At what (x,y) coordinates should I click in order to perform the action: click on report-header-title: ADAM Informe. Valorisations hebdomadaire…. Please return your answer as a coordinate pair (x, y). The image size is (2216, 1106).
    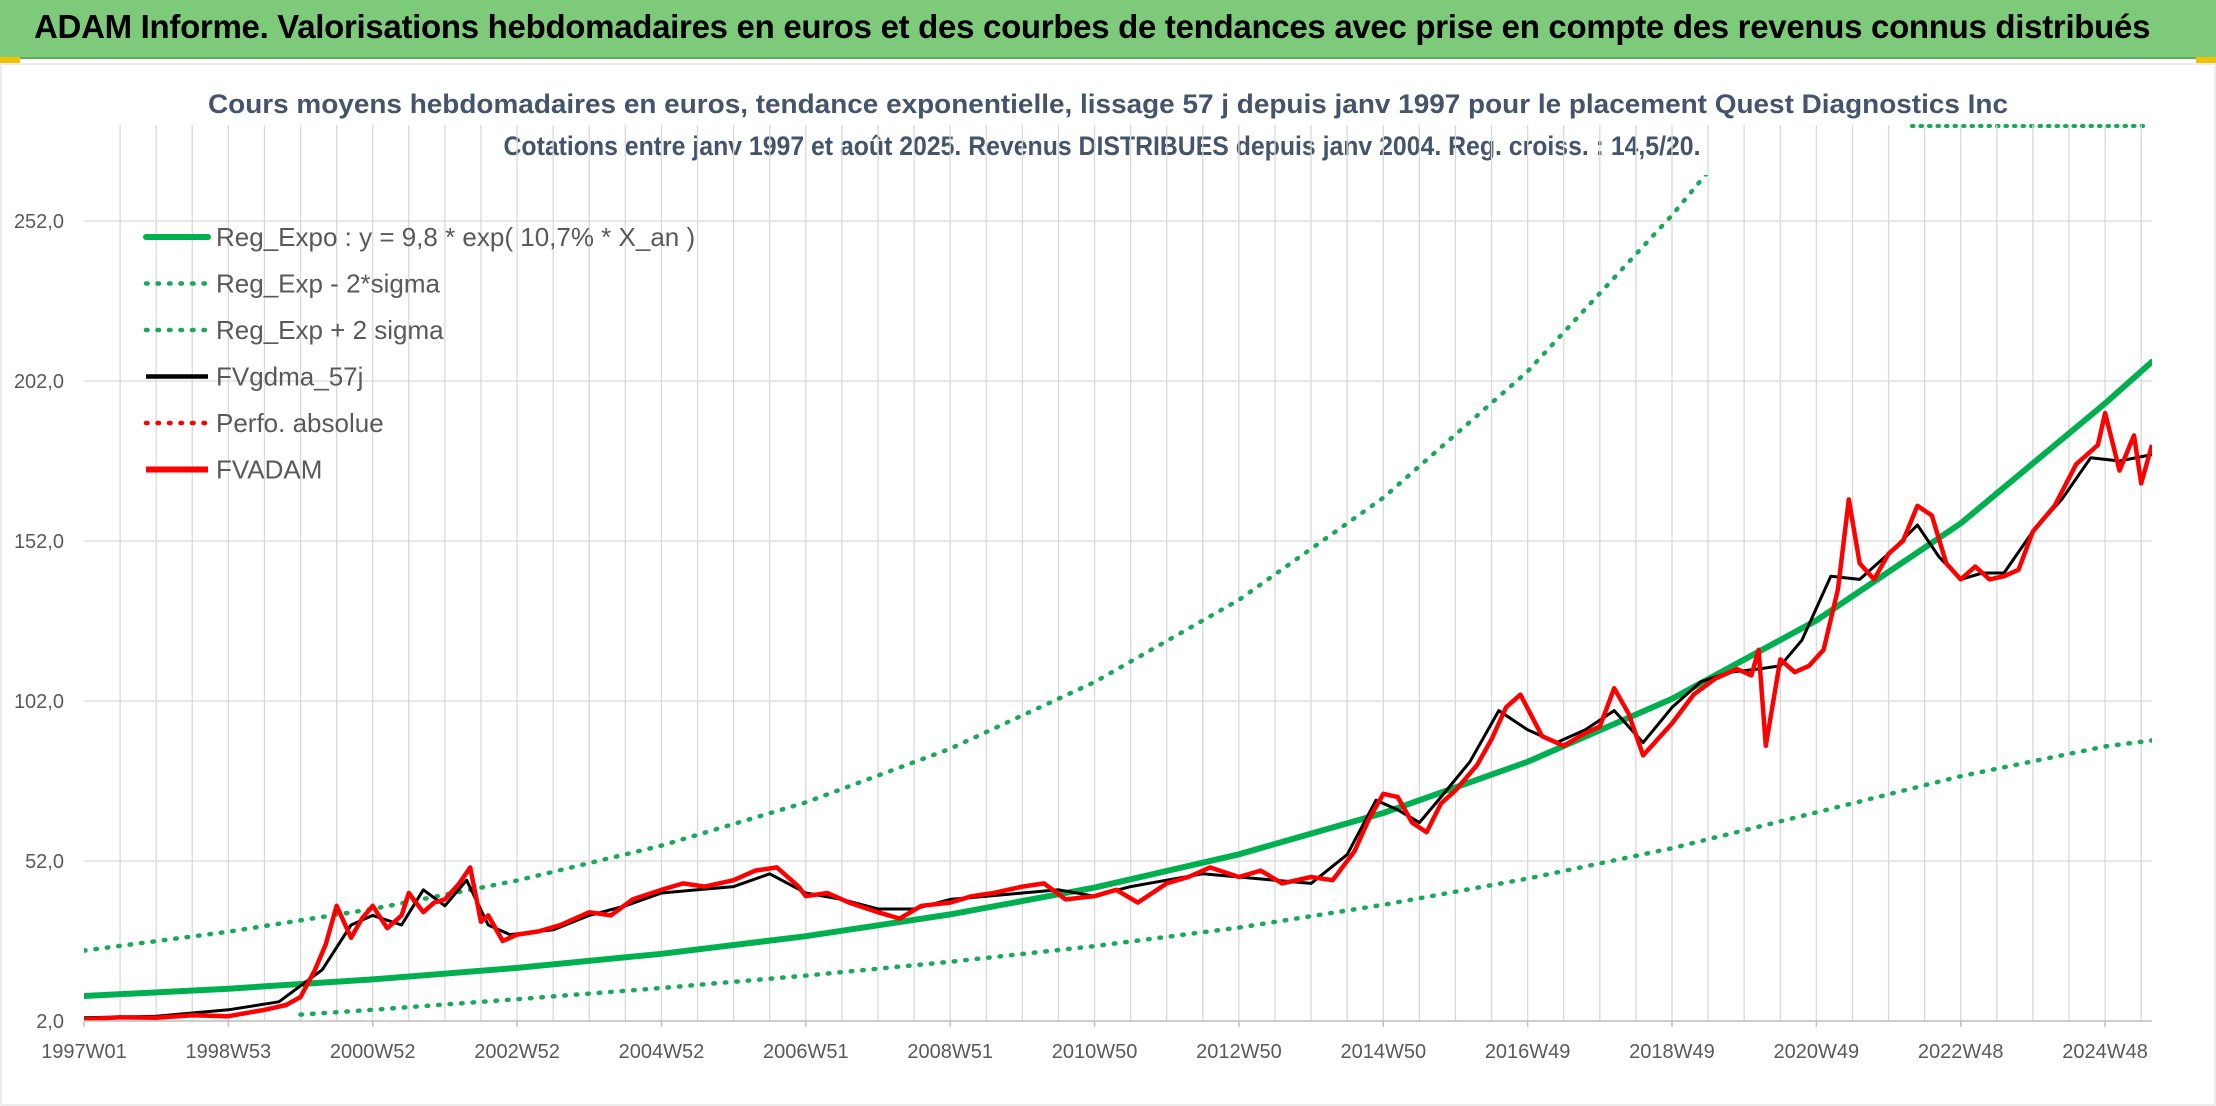
    Looking at the image, I should click on (1092, 26).